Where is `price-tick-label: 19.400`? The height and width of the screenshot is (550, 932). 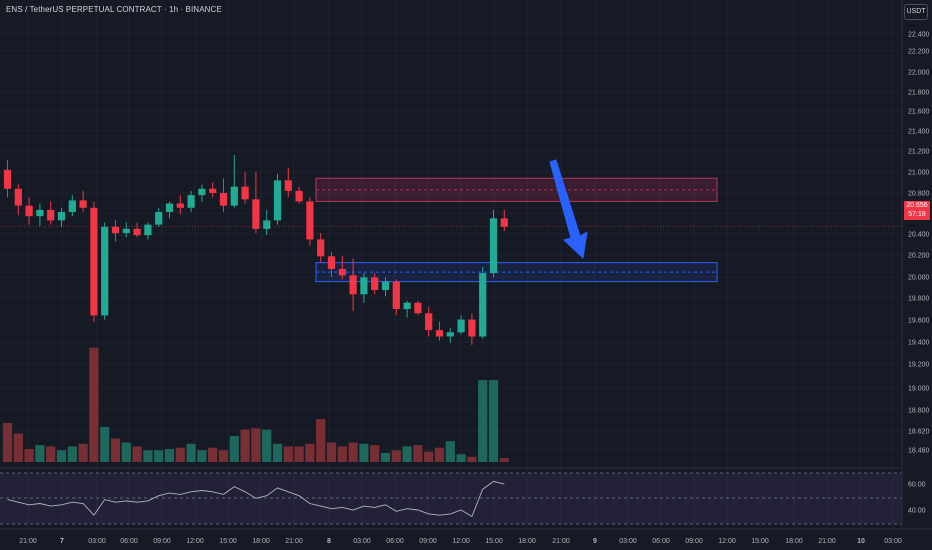
price-tick-label: 19.400 is located at coordinates (919, 343).